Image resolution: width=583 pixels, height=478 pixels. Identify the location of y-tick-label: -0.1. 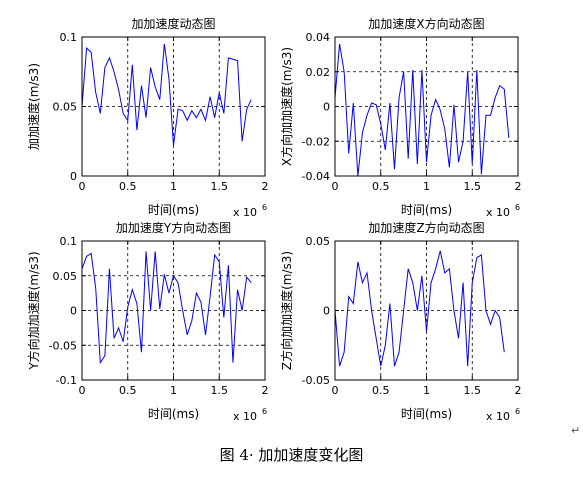
(66, 380).